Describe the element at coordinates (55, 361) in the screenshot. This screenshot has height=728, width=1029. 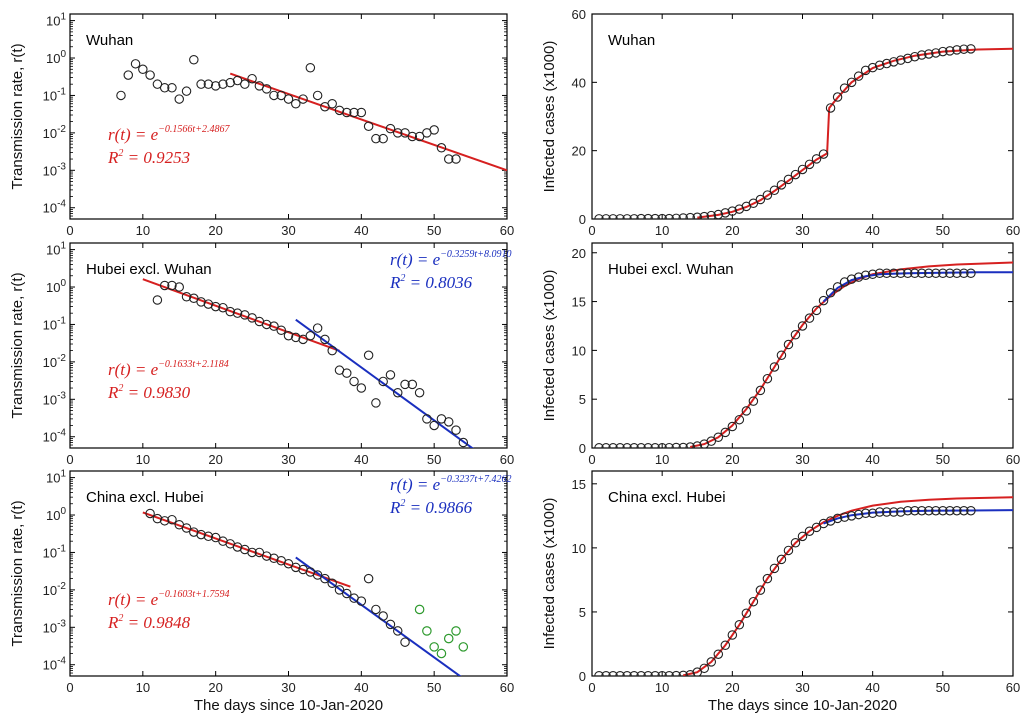
I see `y-tick-label: 10⁻²` at that location.